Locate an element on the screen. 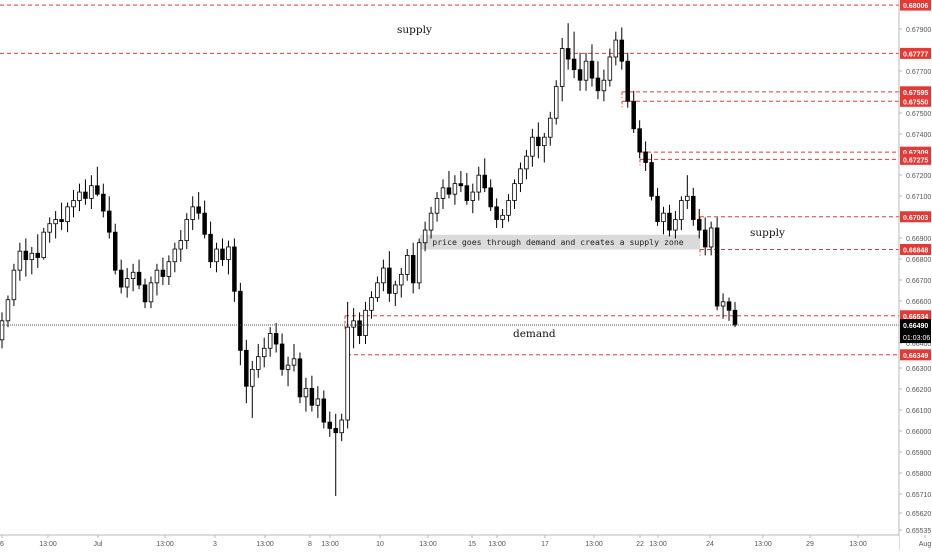 The height and width of the screenshot is (555, 932). level-price-tag-label: 0.67777 is located at coordinates (915, 54).